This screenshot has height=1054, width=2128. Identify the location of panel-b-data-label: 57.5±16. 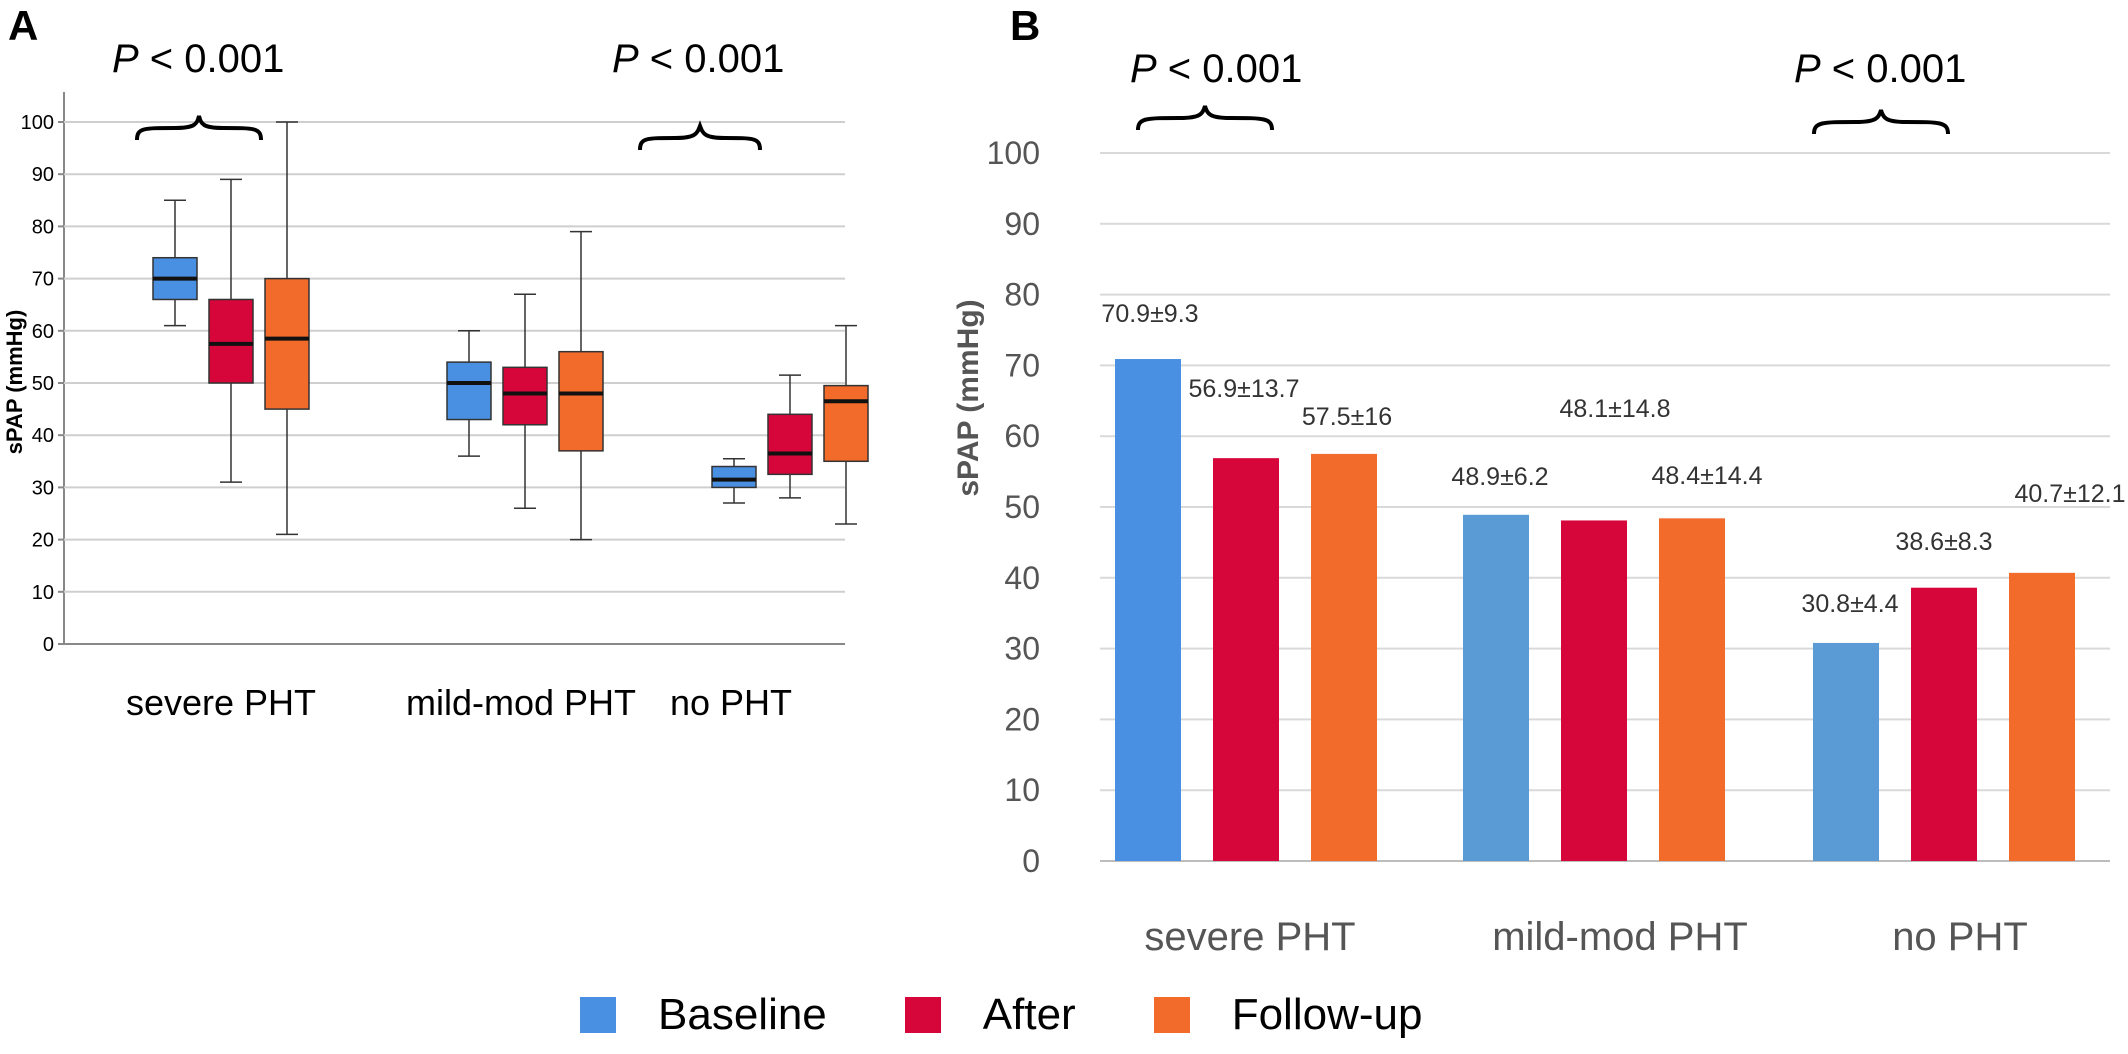
(1347, 417).